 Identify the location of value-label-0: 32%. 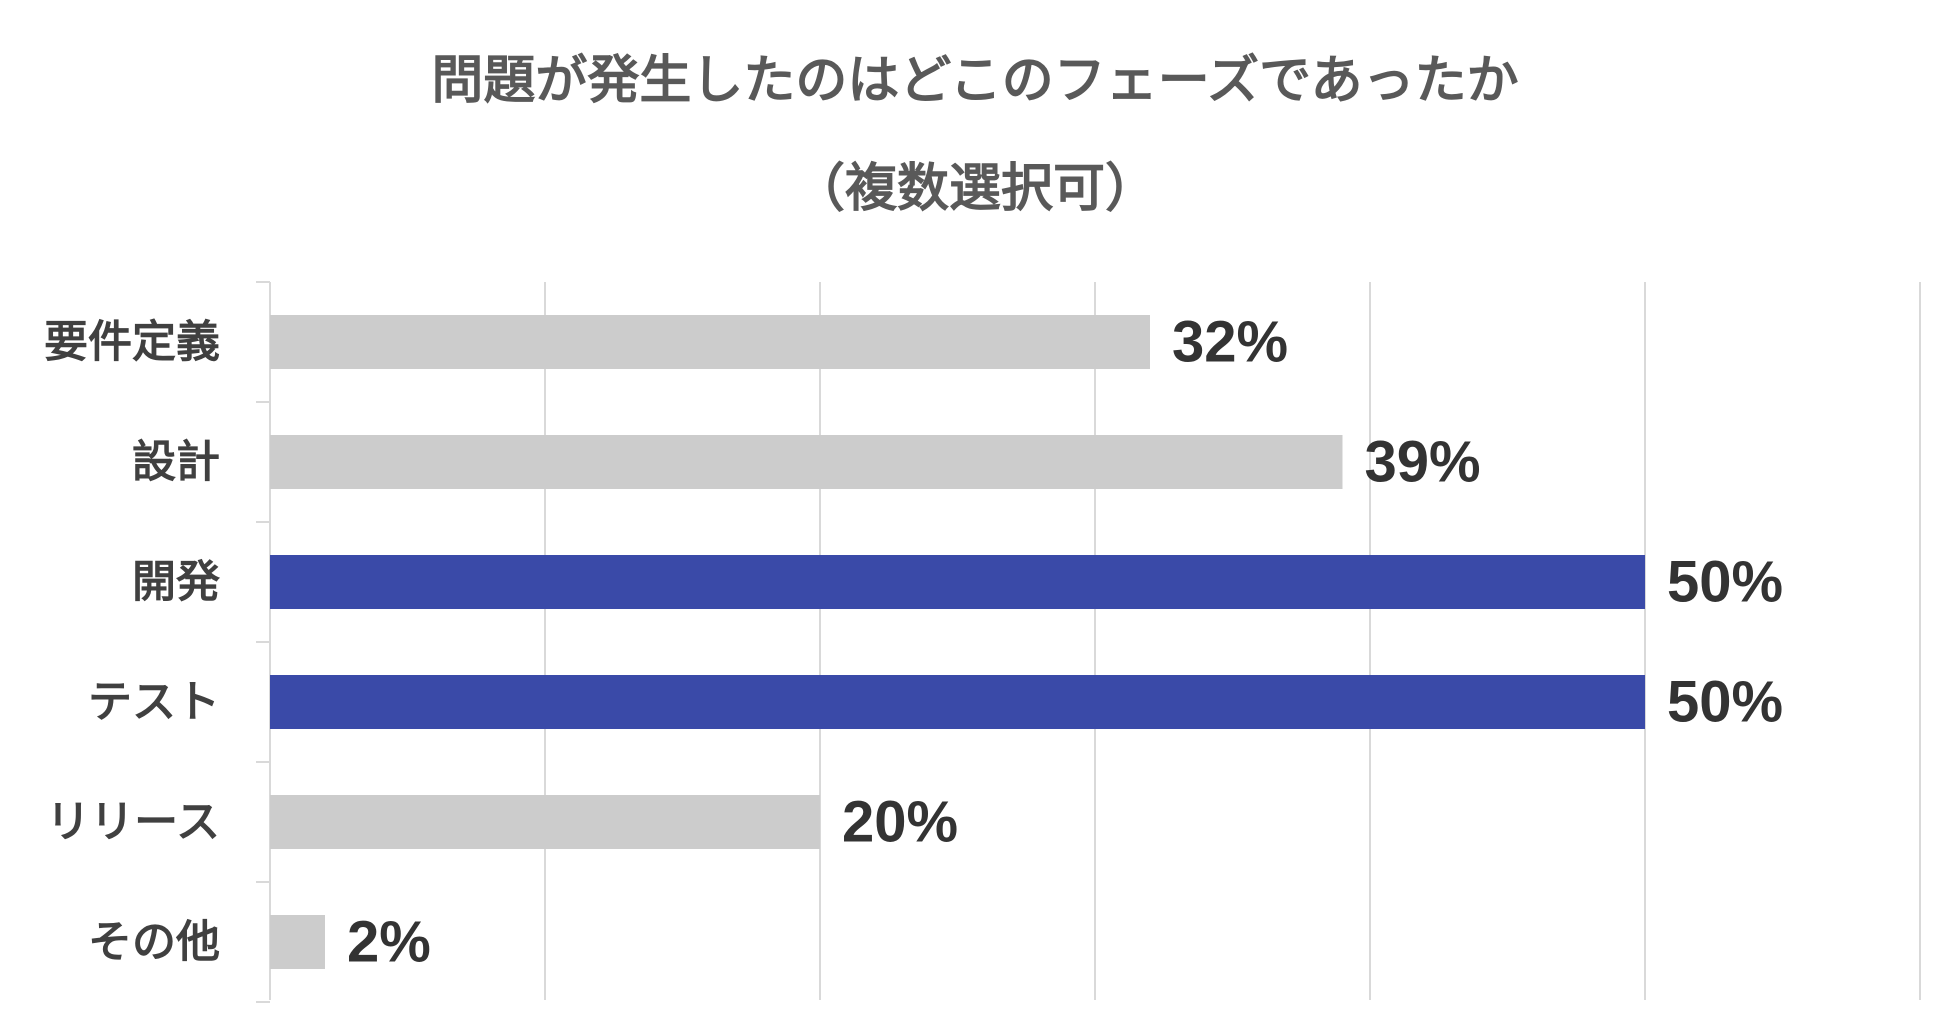
(1230, 342).